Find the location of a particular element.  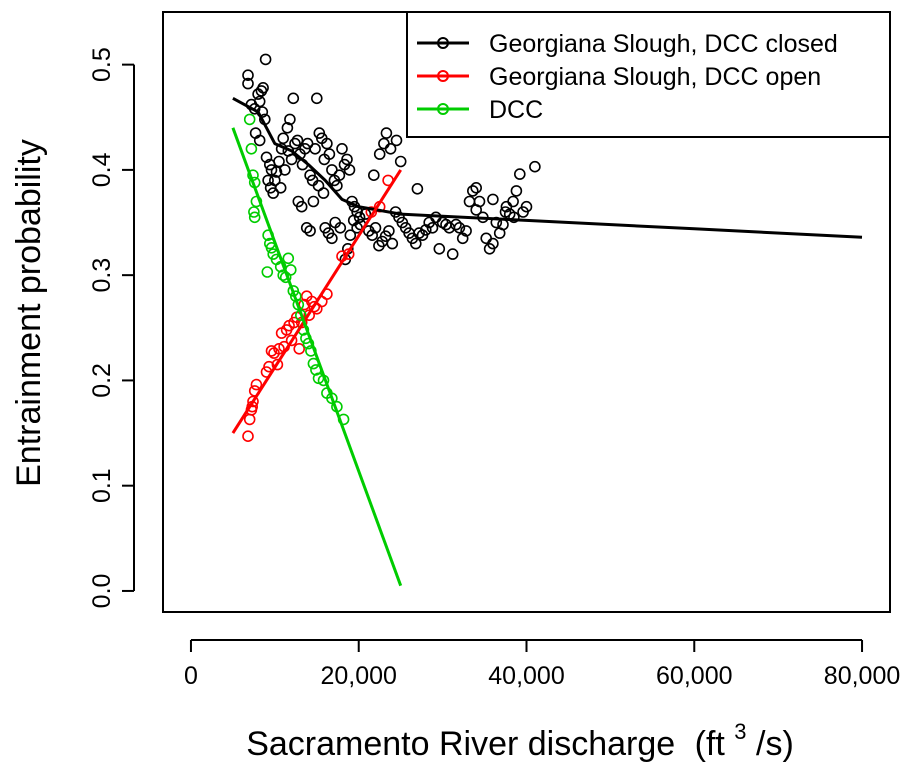

legend-label-1: Georgiana Slough, DCC closed is located at coordinates (663, 44).